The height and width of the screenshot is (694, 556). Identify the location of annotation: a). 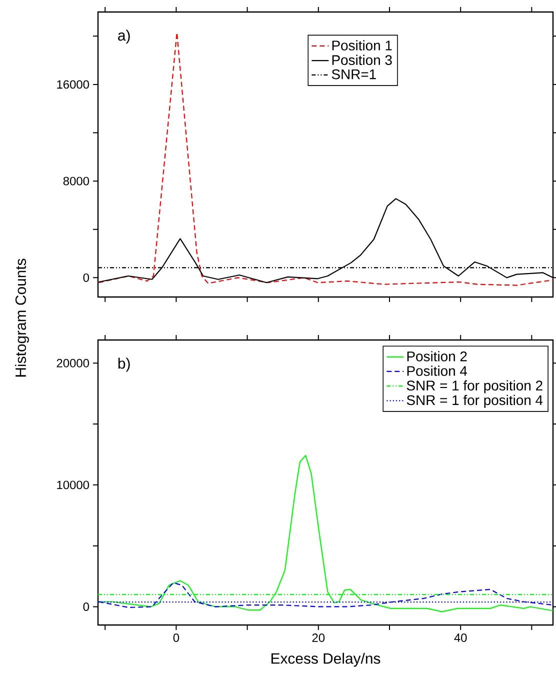
(124, 37).